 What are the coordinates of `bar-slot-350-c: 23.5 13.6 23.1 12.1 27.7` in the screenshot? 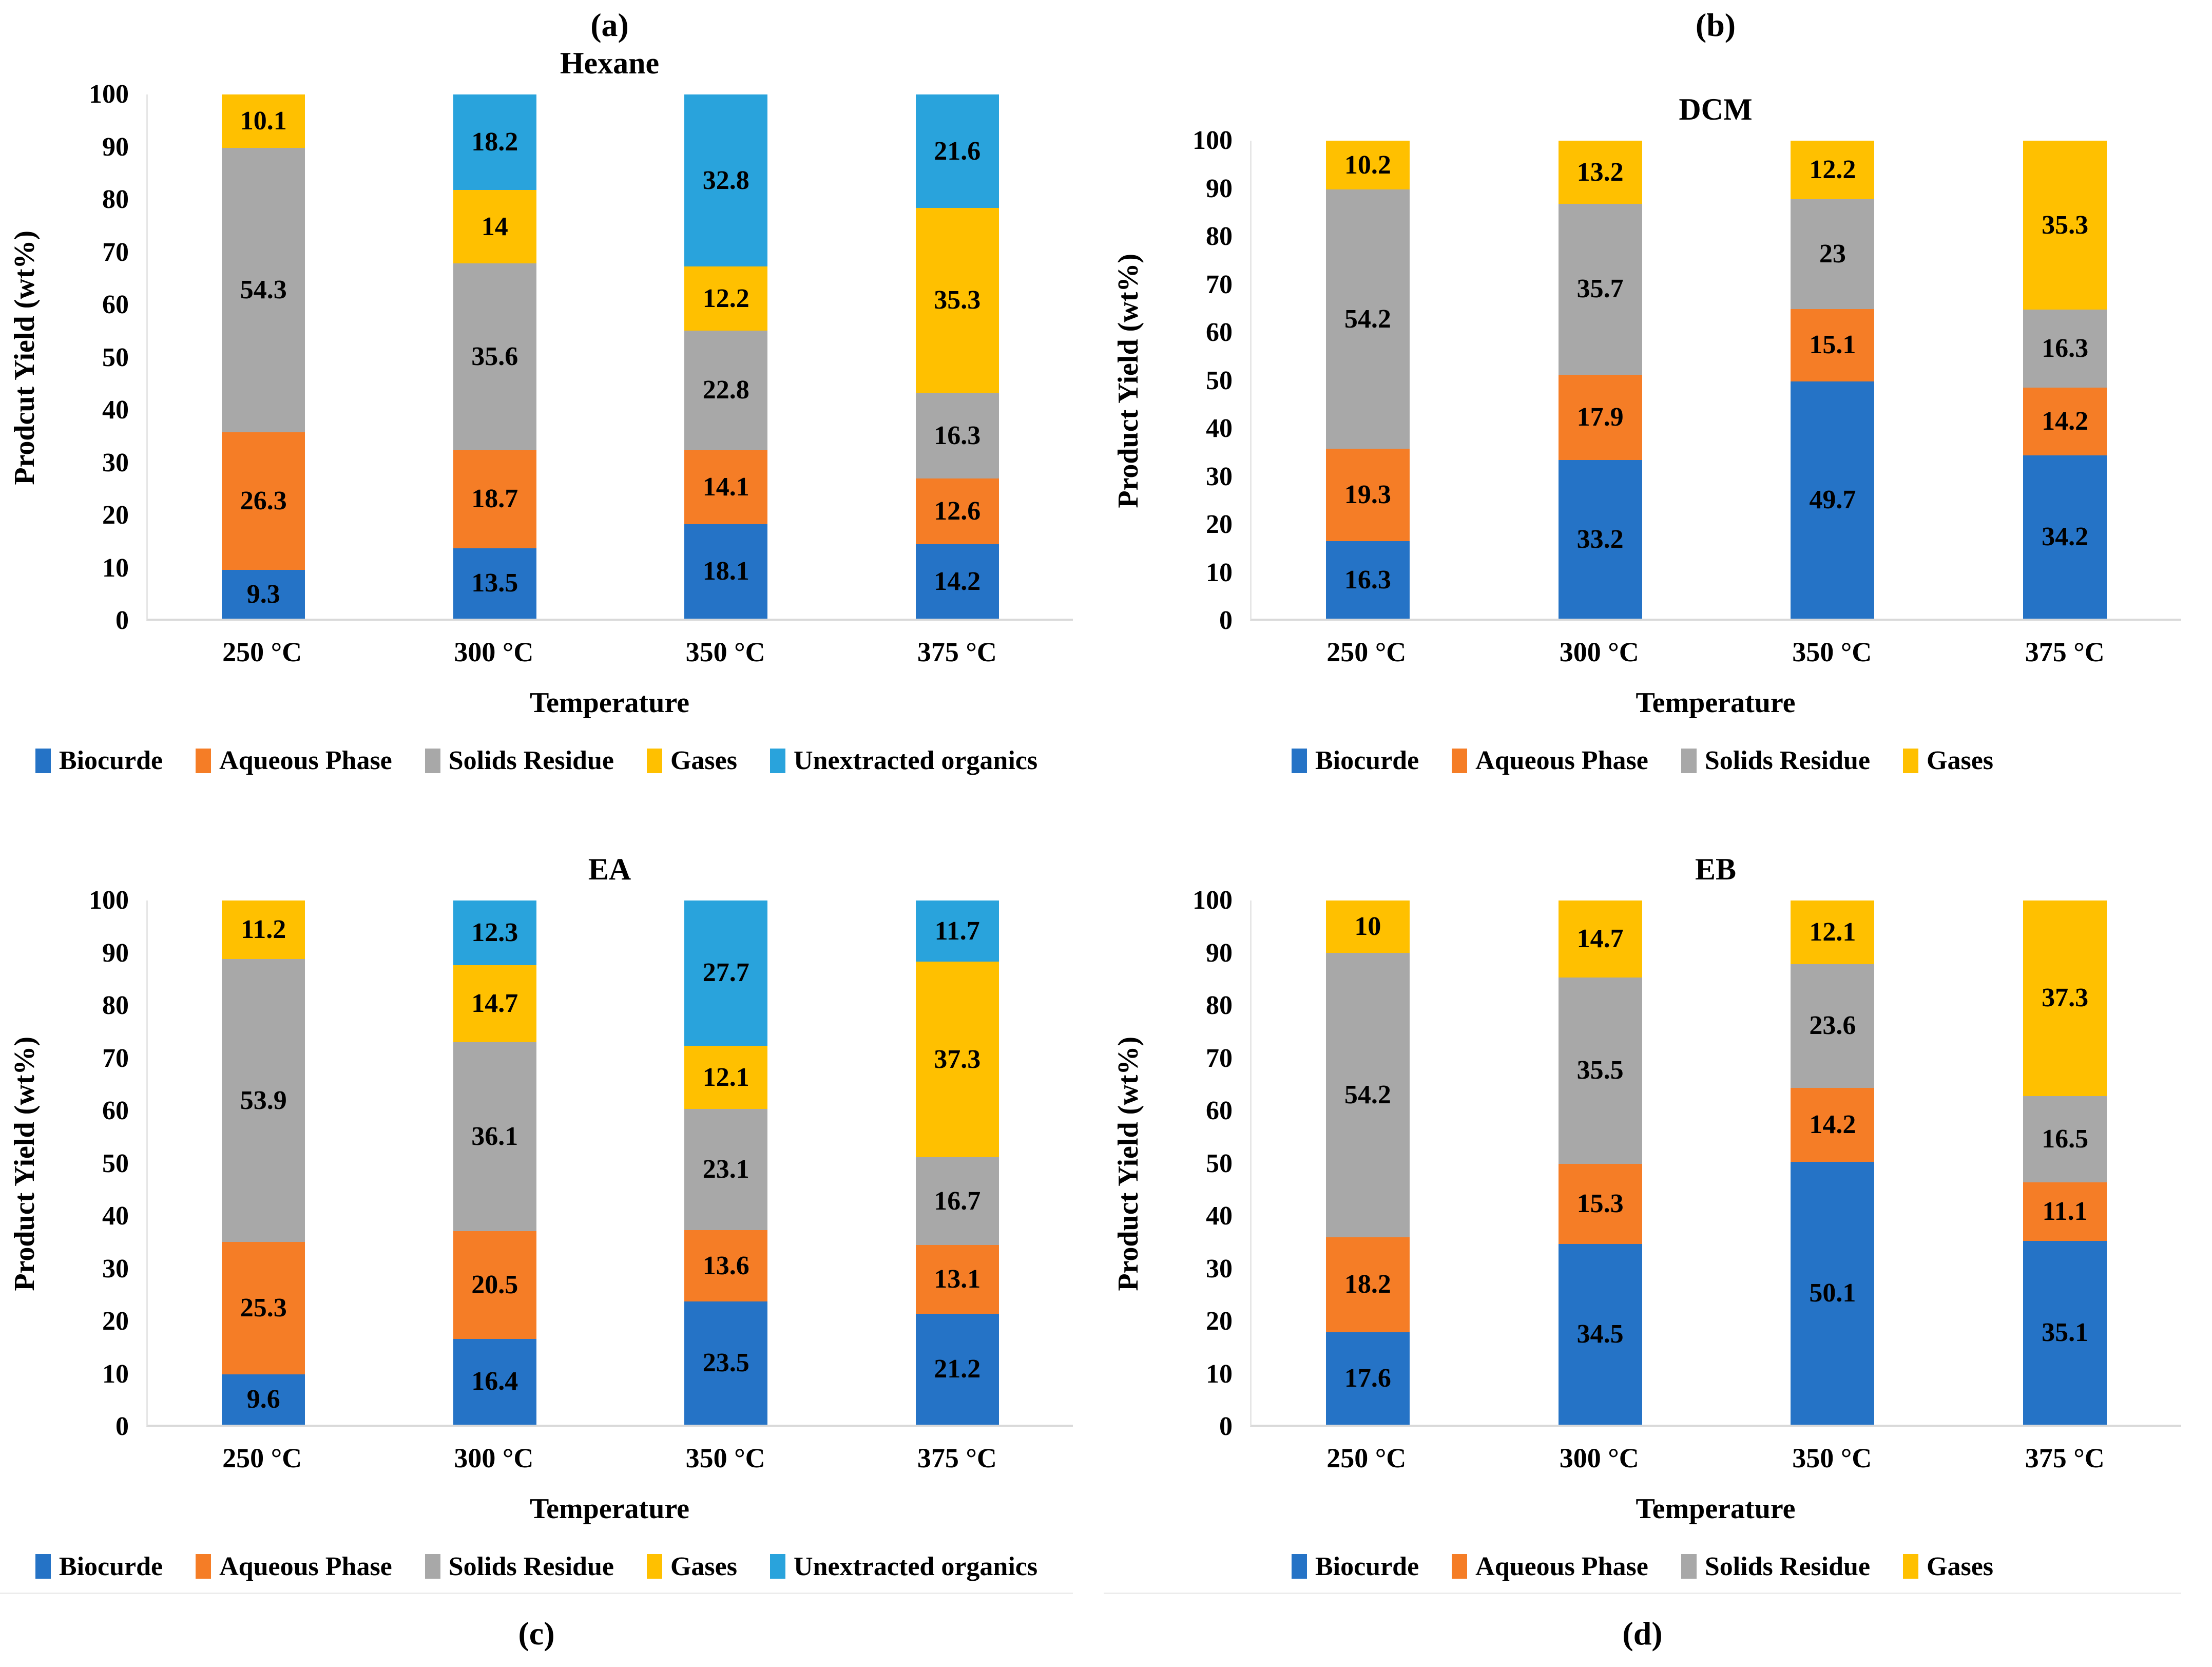 It's located at (726, 1162).